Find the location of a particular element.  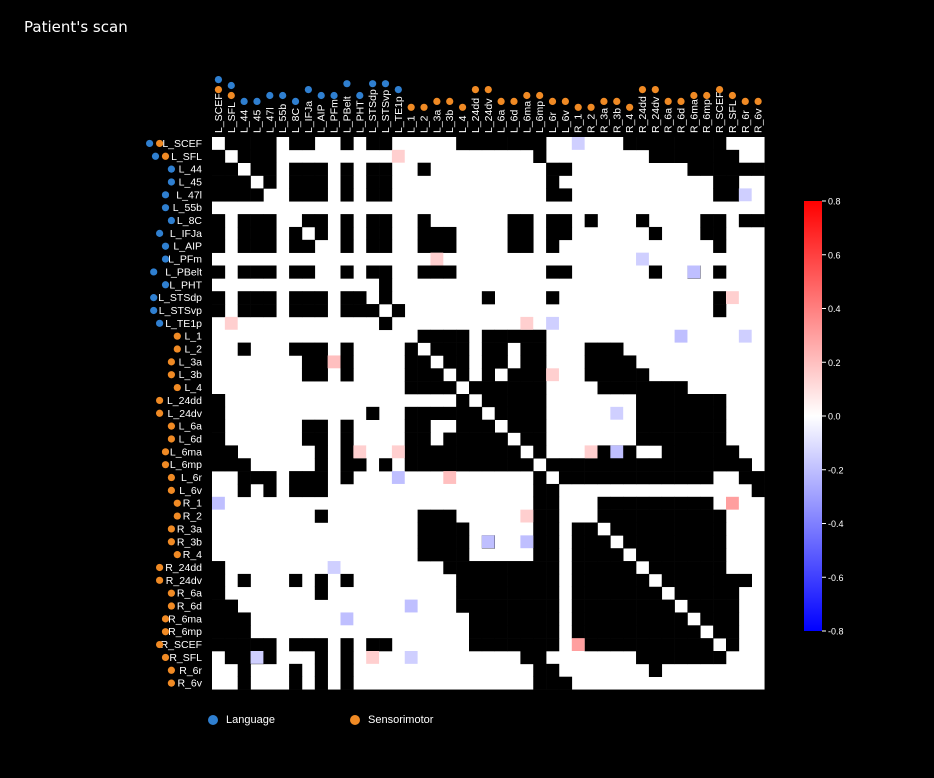

legend-sensorimotor: Sensorimotor is located at coordinates (391, 720).